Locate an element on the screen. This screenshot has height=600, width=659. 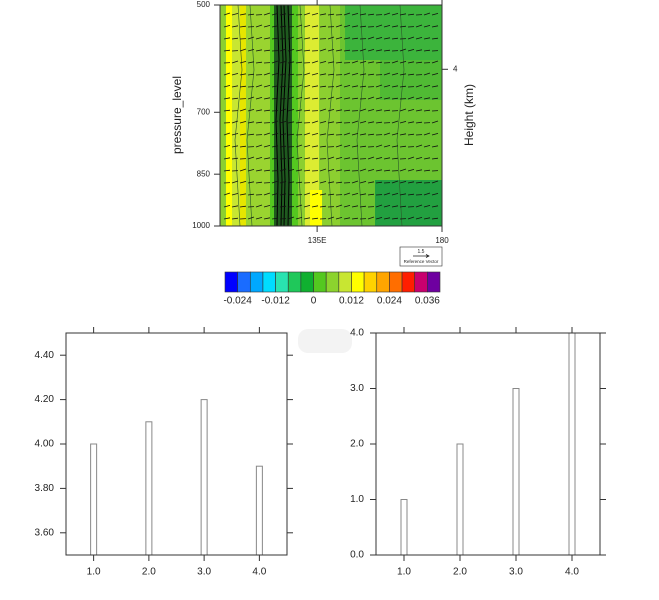
x-tick-label: 180 is located at coordinates (442, 240).